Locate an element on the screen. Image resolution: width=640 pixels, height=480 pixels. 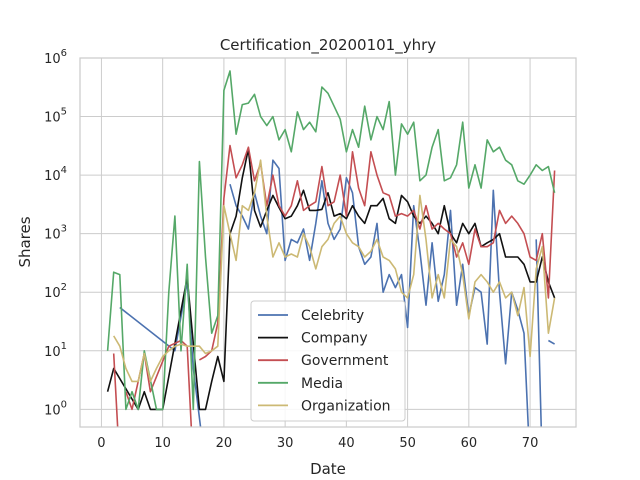
x-tick-label: 50 is located at coordinates (407, 443).